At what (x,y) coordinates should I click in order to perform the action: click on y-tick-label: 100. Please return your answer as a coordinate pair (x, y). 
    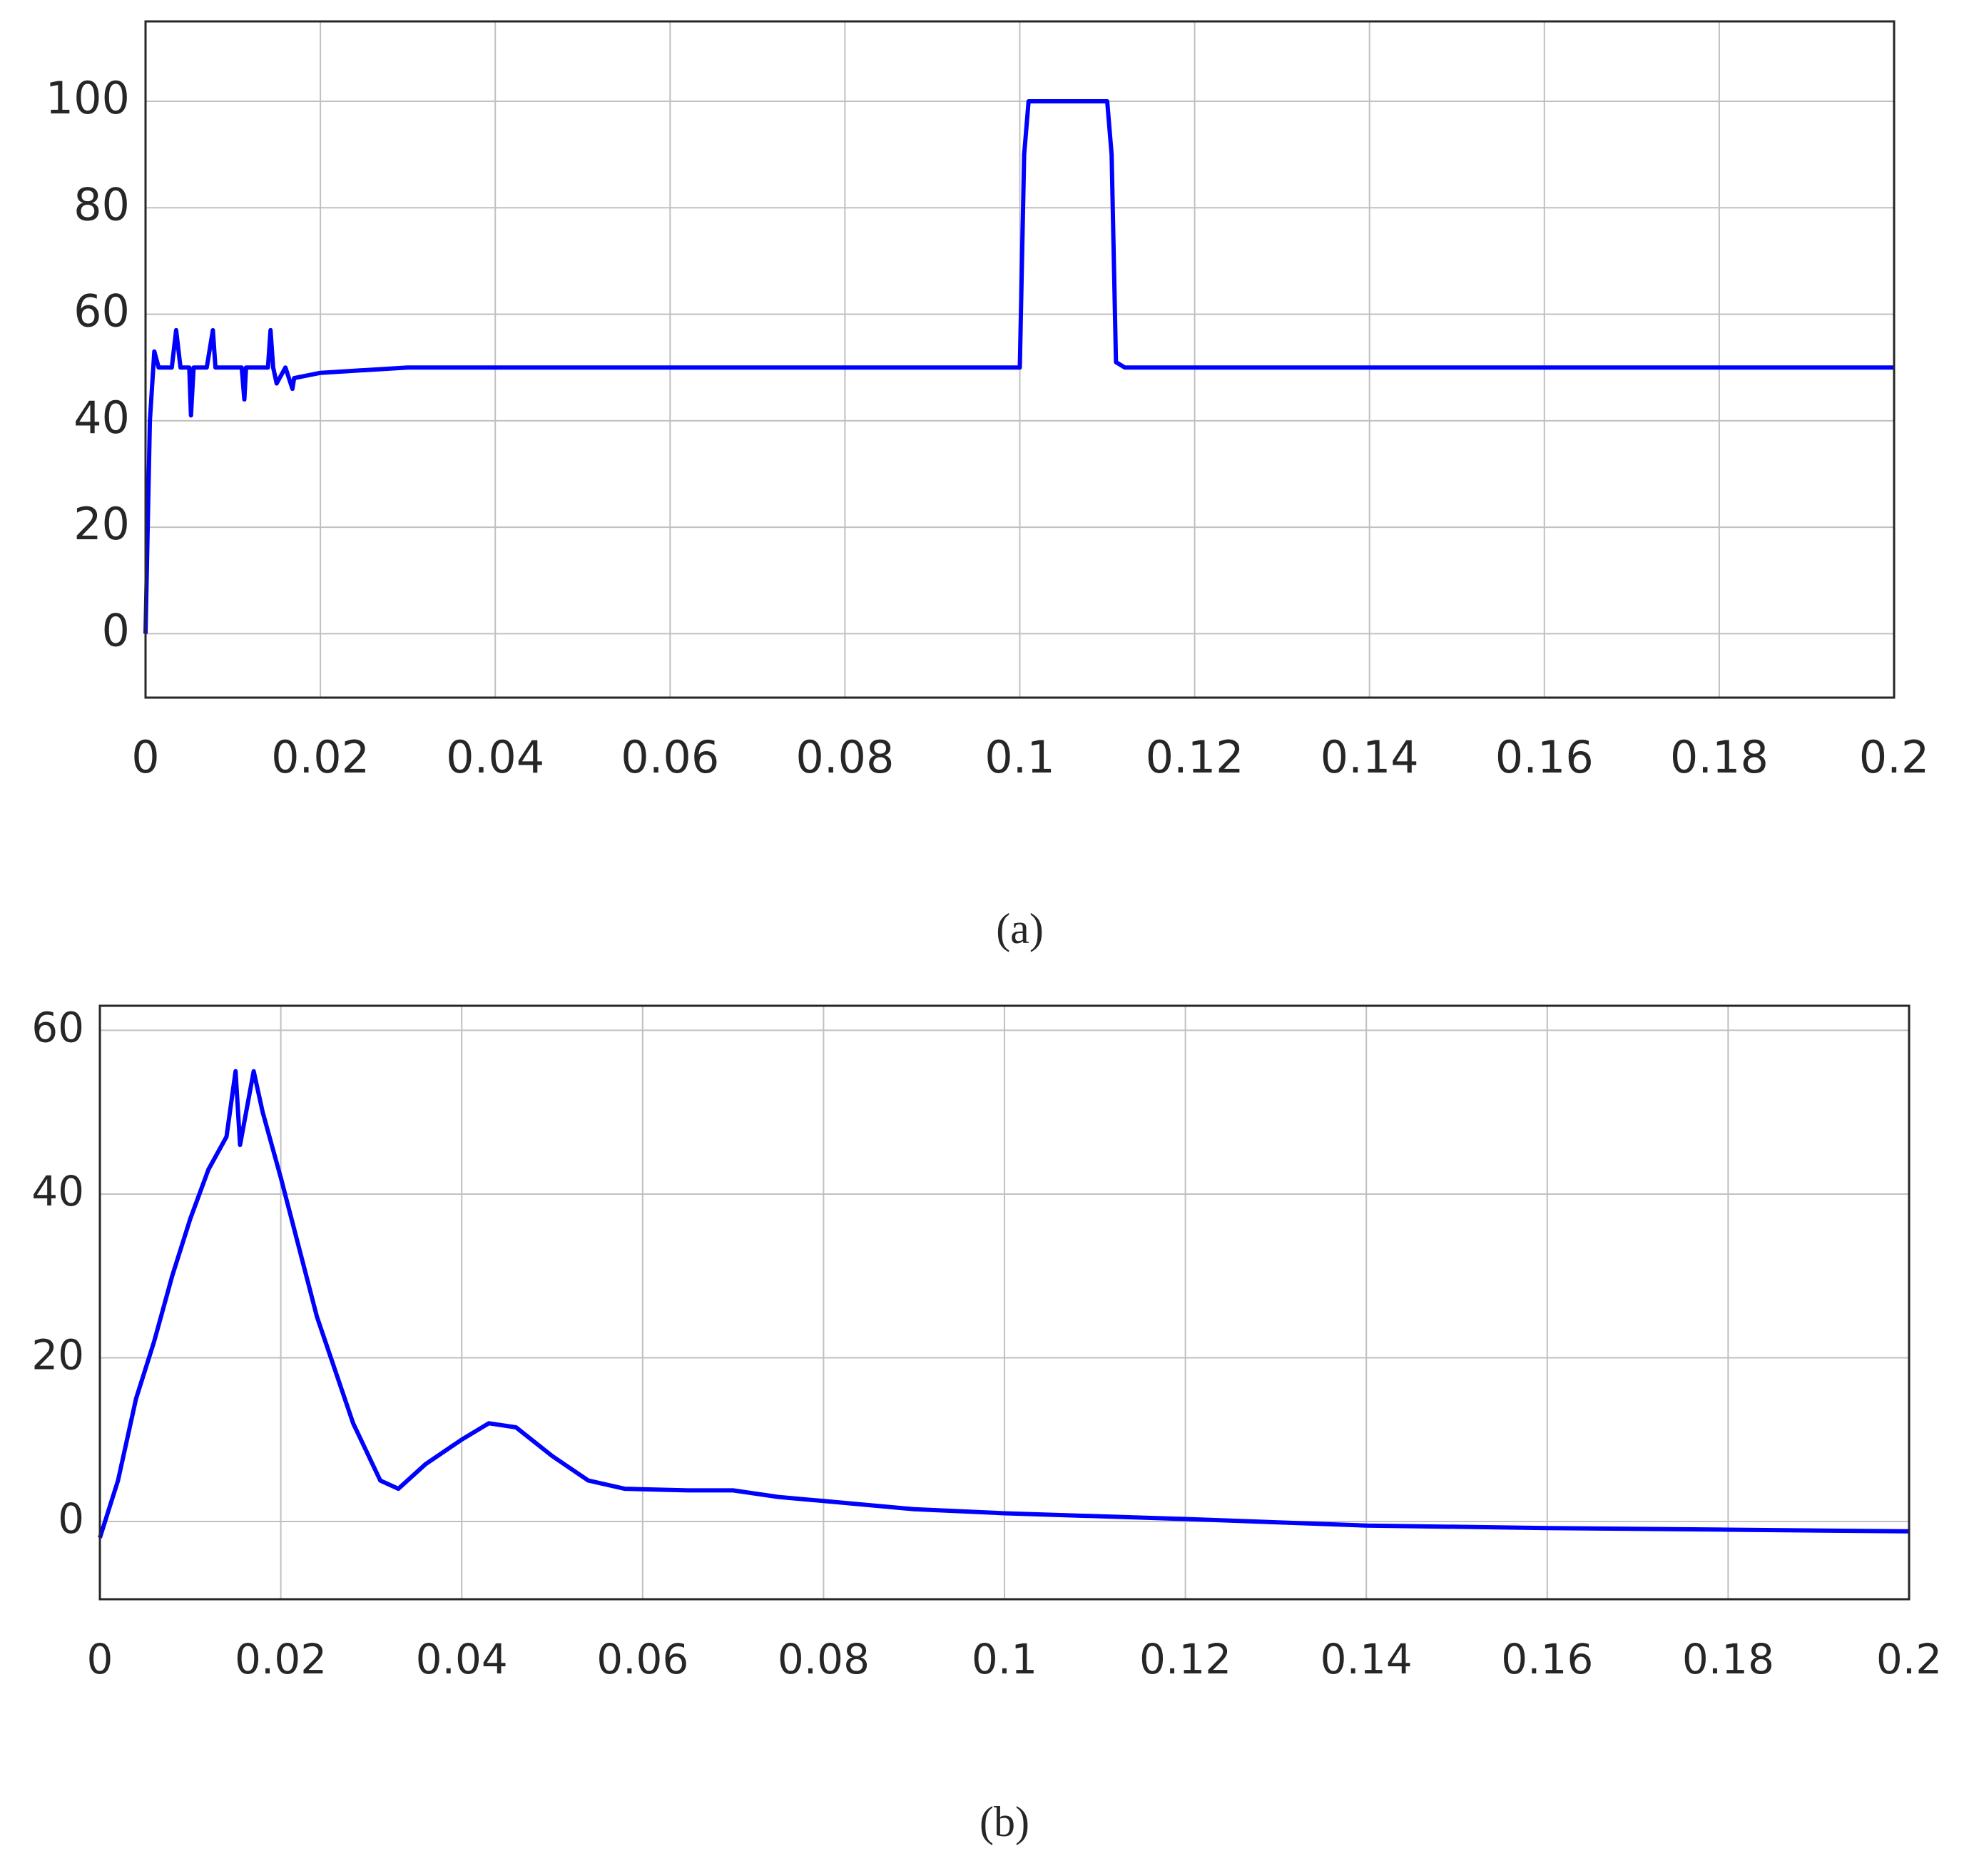
    Looking at the image, I should click on (88, 98).